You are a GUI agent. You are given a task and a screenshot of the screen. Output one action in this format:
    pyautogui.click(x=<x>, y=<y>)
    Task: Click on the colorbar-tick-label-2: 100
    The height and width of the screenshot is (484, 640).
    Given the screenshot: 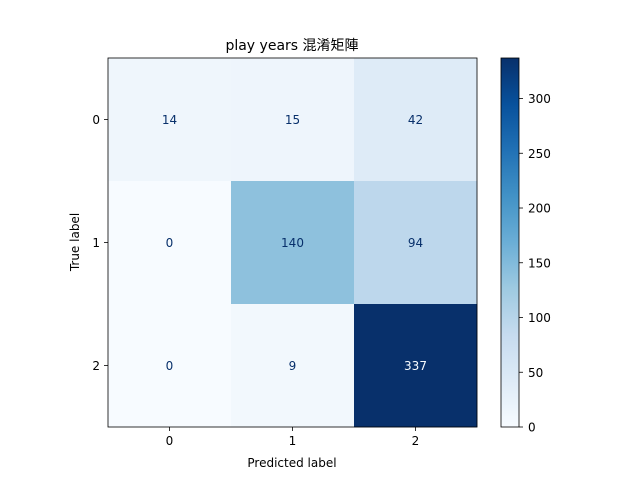 What is the action you would take?
    pyautogui.click(x=539, y=318)
    